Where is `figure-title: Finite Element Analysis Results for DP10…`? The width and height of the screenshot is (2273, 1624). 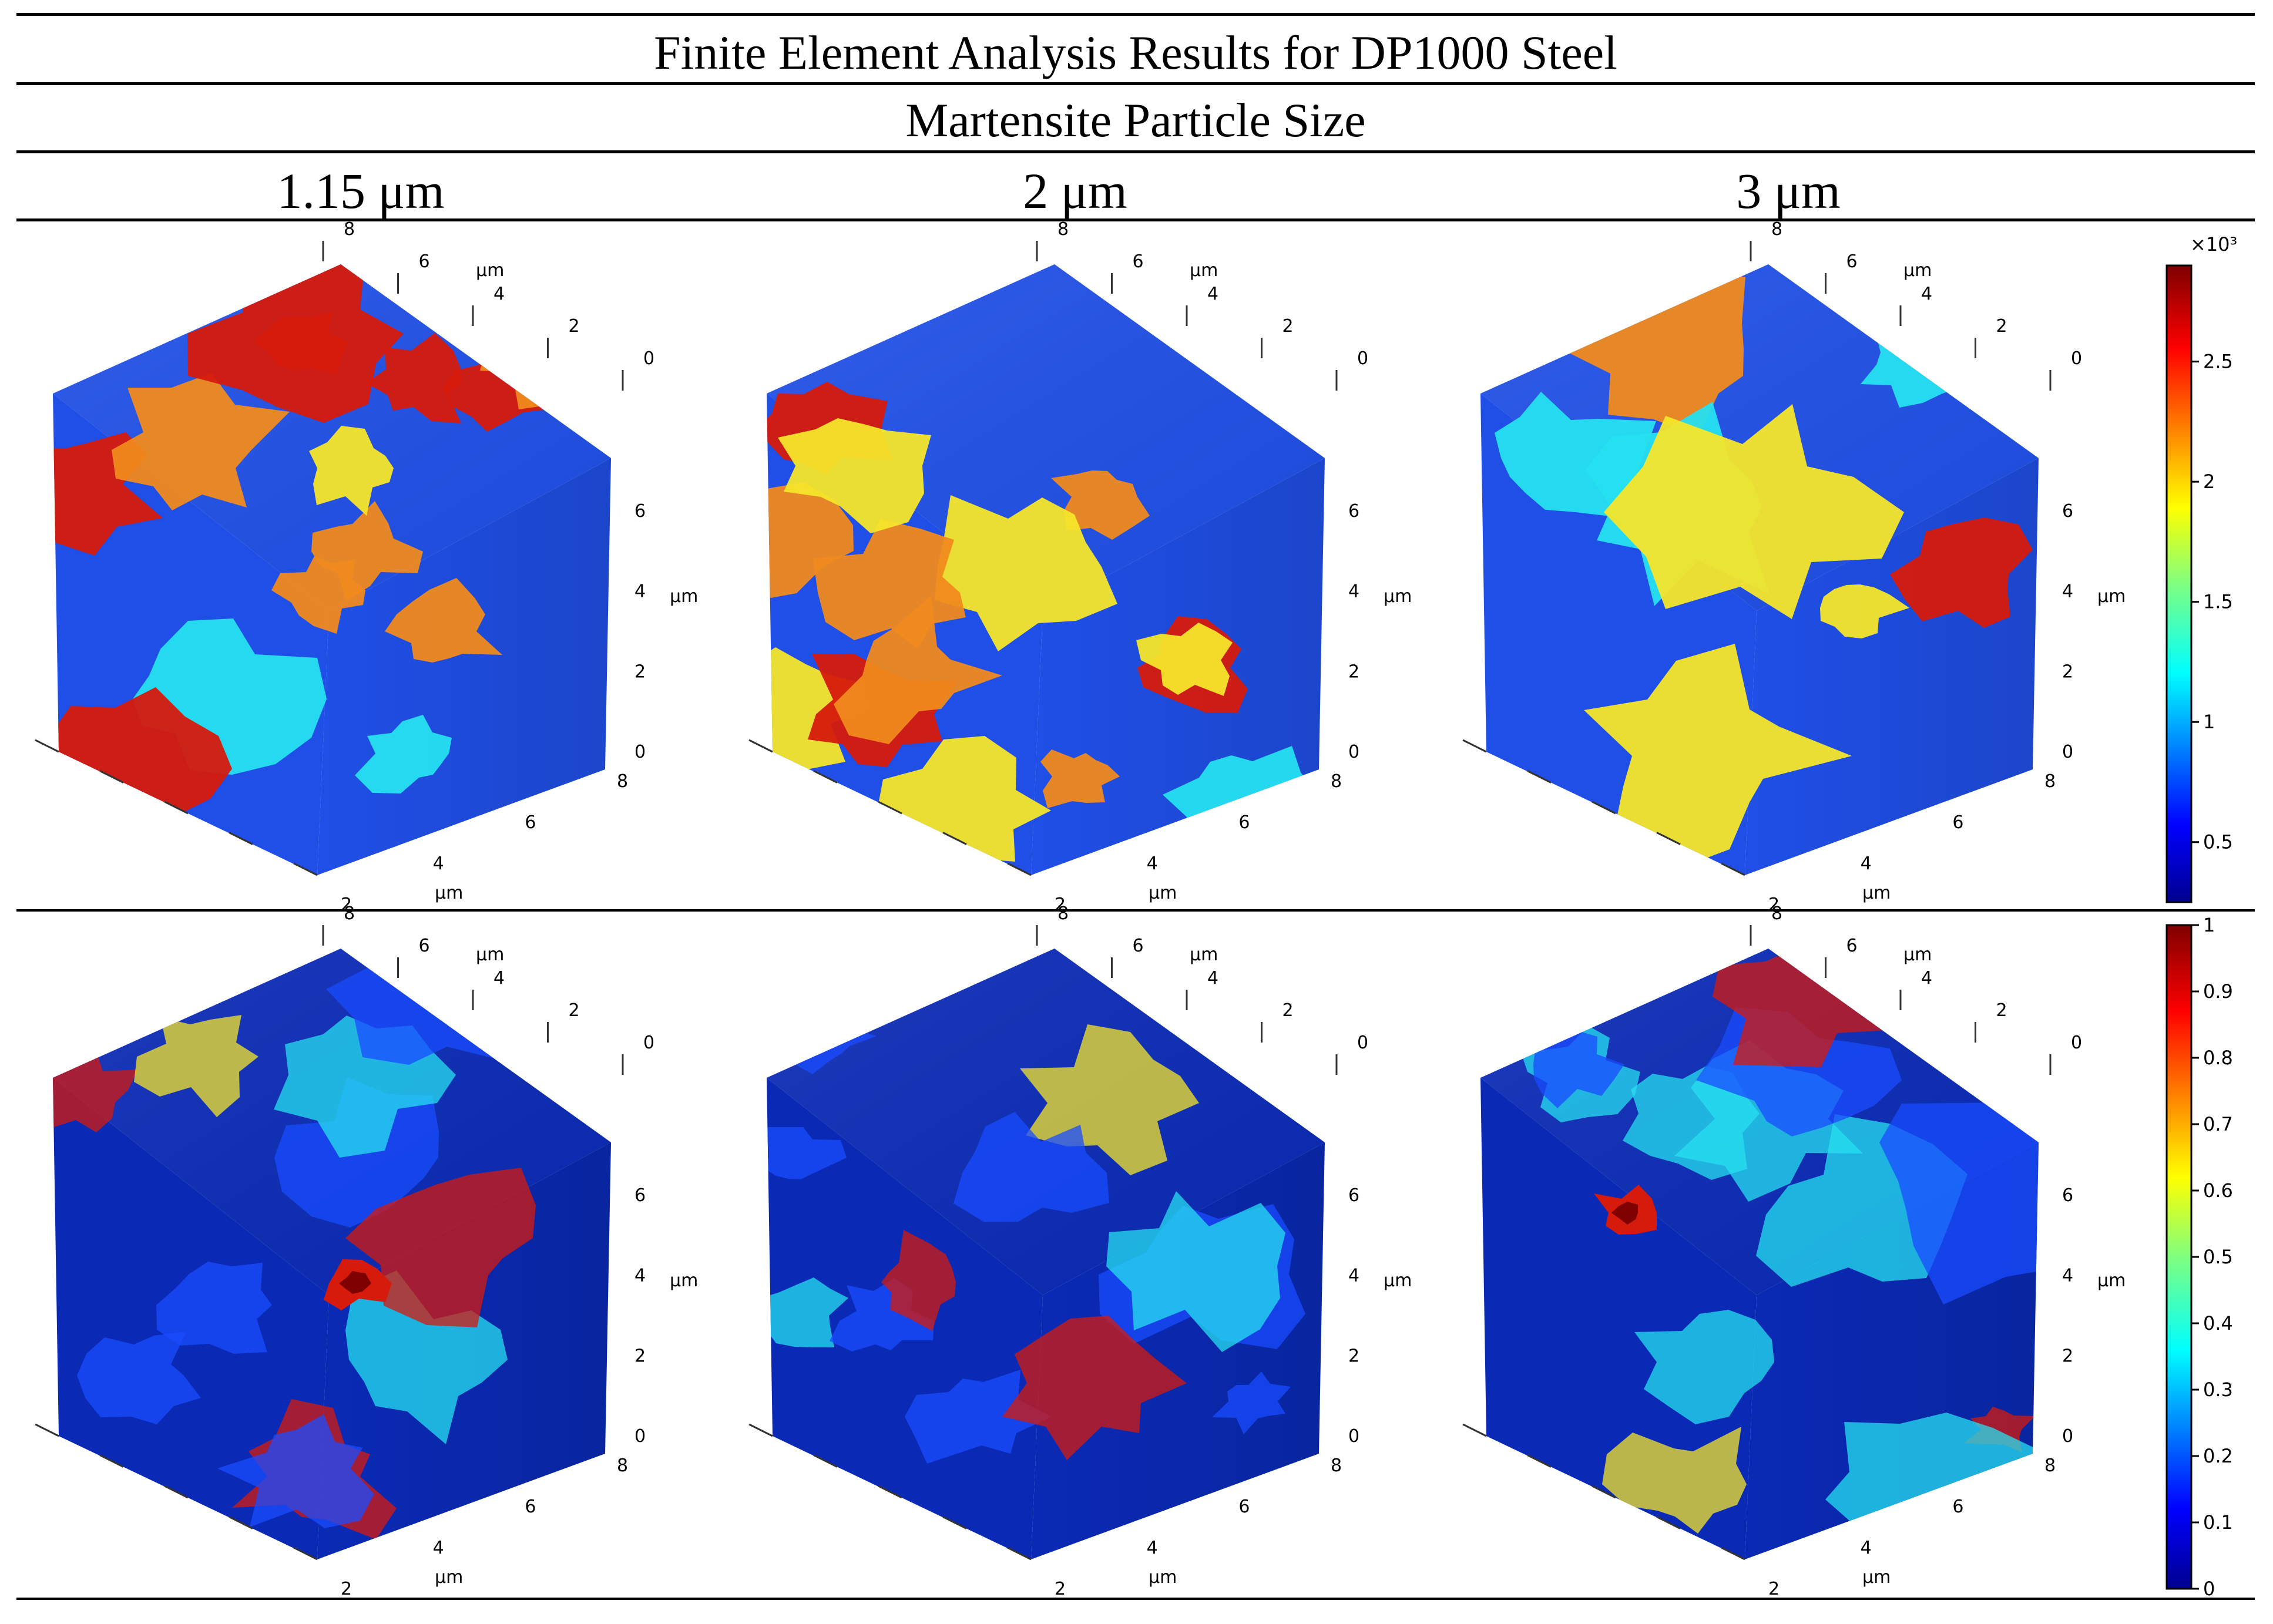
figure-title: Finite Element Analysis Results for DP10… is located at coordinates (1135, 52).